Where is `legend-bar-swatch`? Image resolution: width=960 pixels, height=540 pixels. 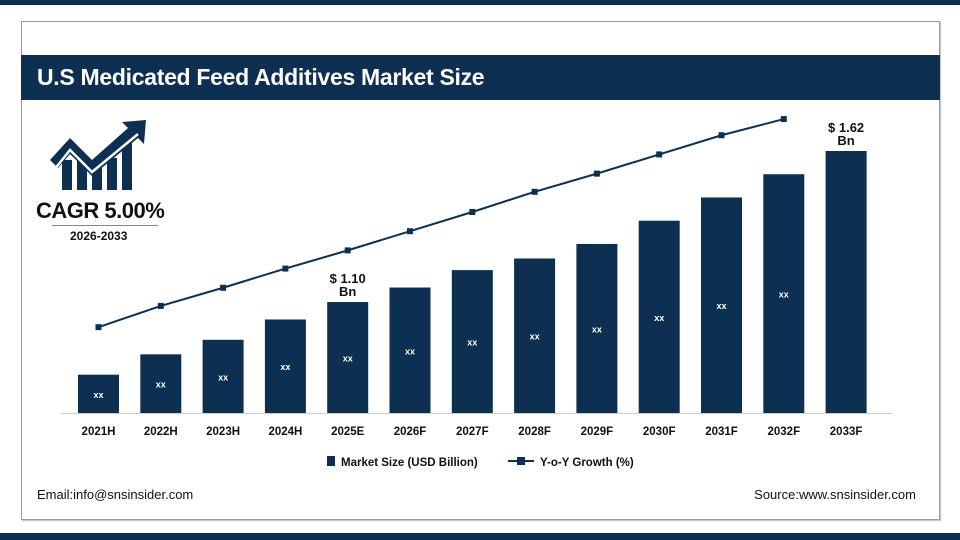 legend-bar-swatch is located at coordinates (331, 461).